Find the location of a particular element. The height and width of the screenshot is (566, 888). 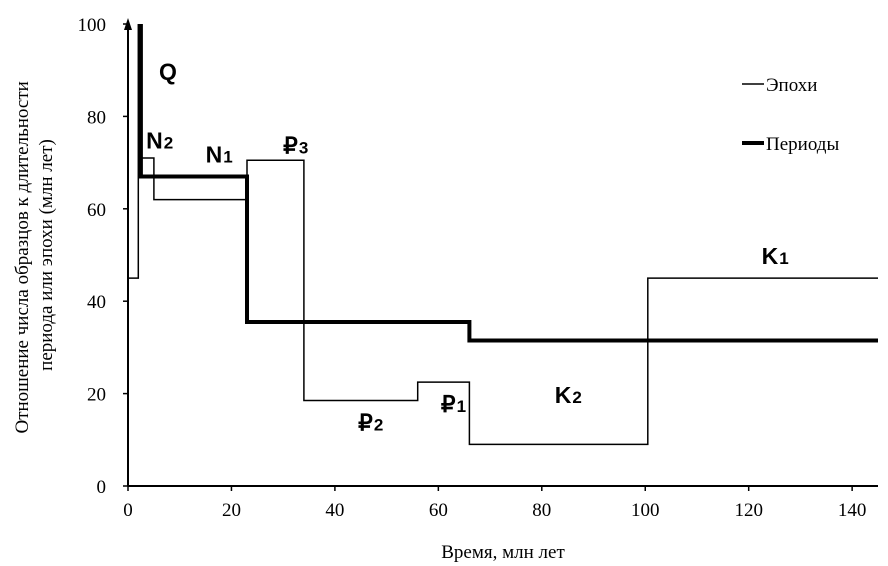

annotation-main: Q is located at coordinates (168, 71).